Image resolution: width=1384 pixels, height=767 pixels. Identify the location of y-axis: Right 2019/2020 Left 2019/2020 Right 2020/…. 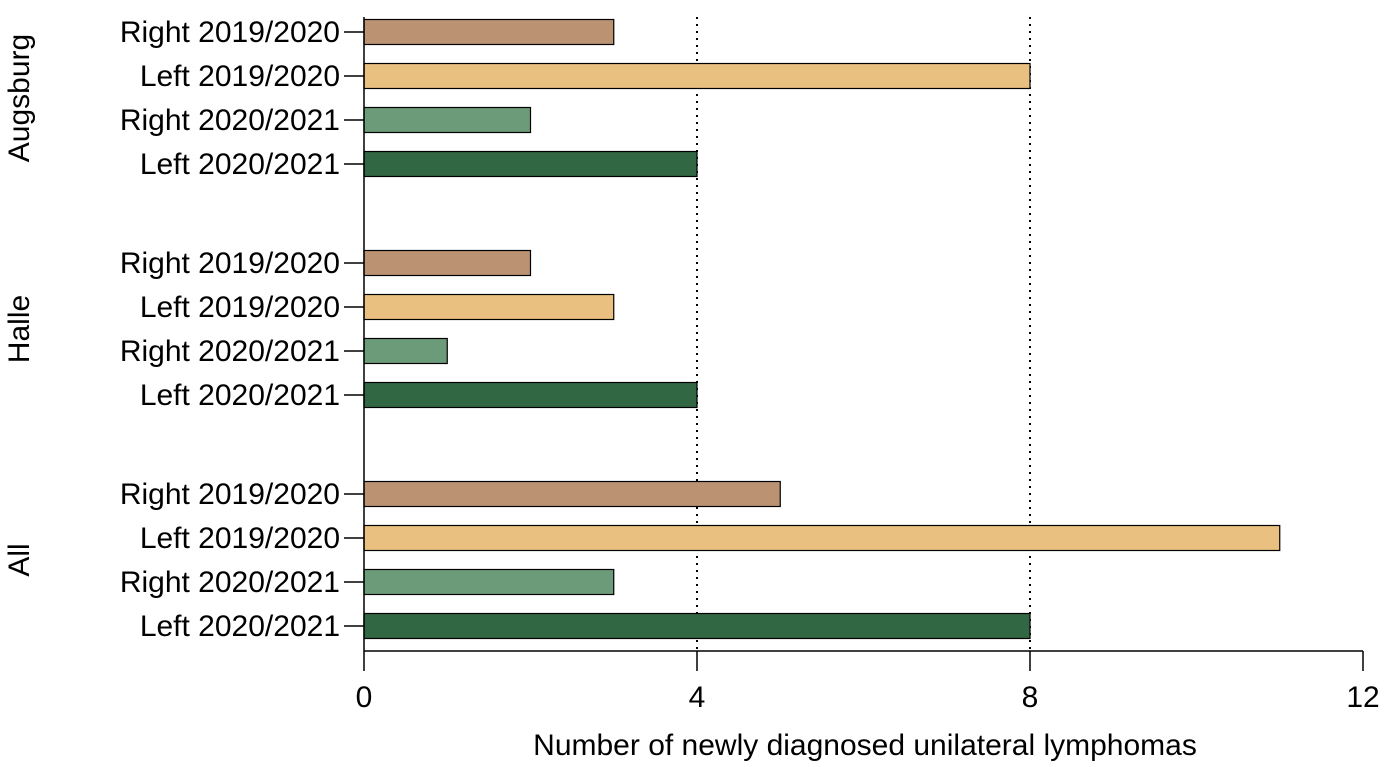
(242, 333).